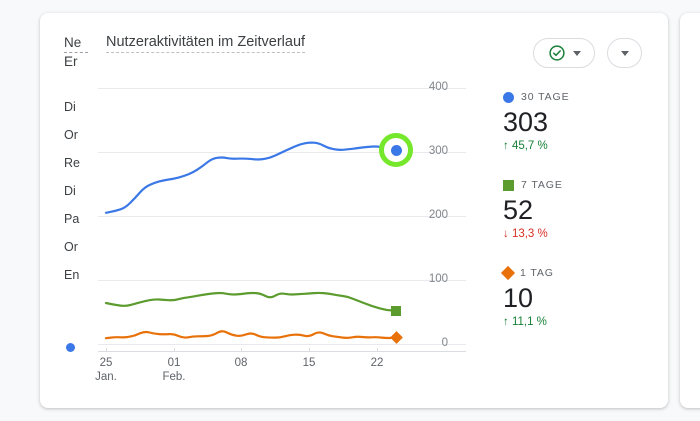 Image resolution: width=700 pixels, height=421 pixels. Describe the element at coordinates (438, 279) in the screenshot. I see `y-axis-label: 100` at that location.